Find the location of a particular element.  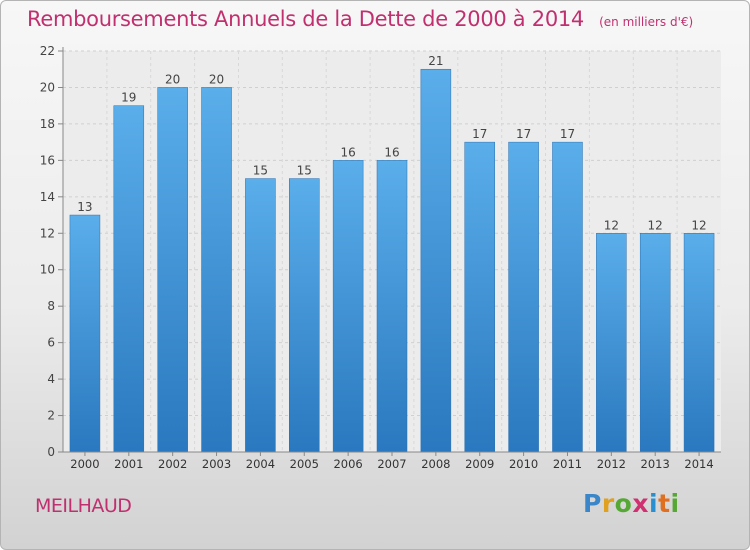

bar-2012 is located at coordinates (611, 343).